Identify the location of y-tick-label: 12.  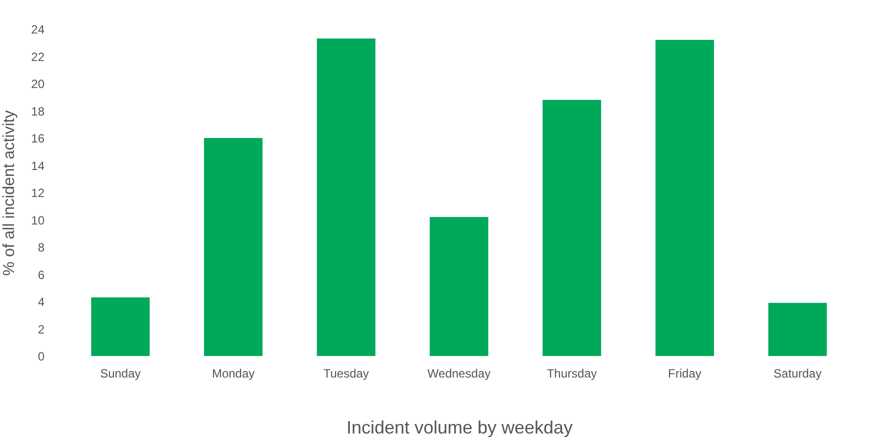
(38, 193).